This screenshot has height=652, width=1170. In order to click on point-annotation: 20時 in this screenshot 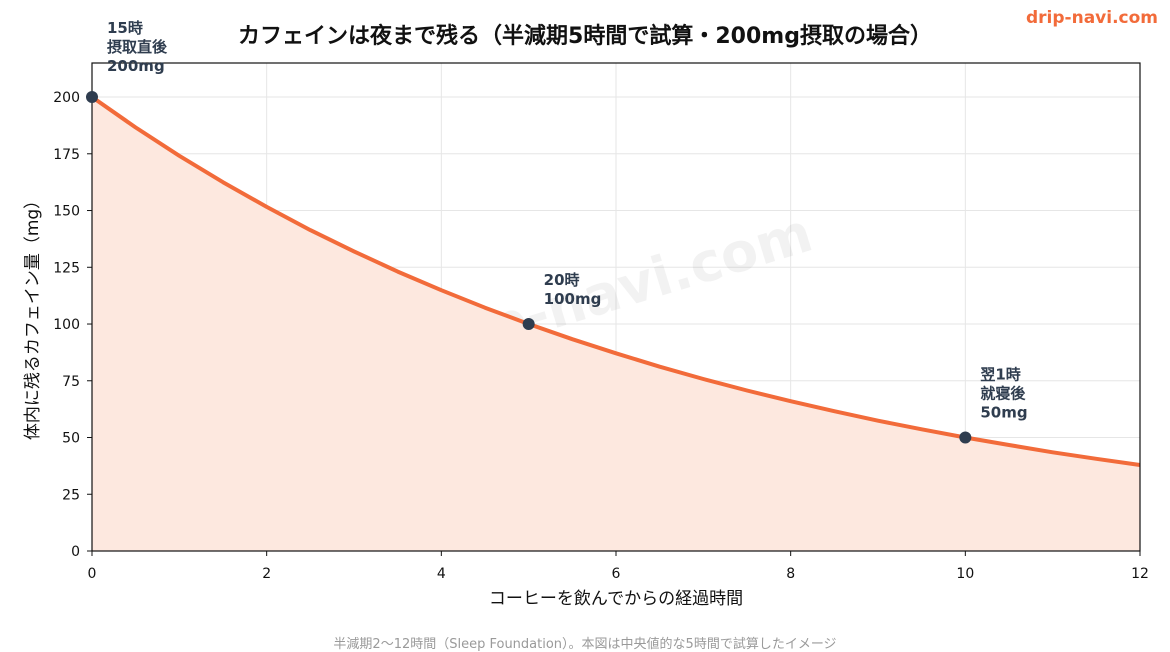, I will do `click(562, 280)`.